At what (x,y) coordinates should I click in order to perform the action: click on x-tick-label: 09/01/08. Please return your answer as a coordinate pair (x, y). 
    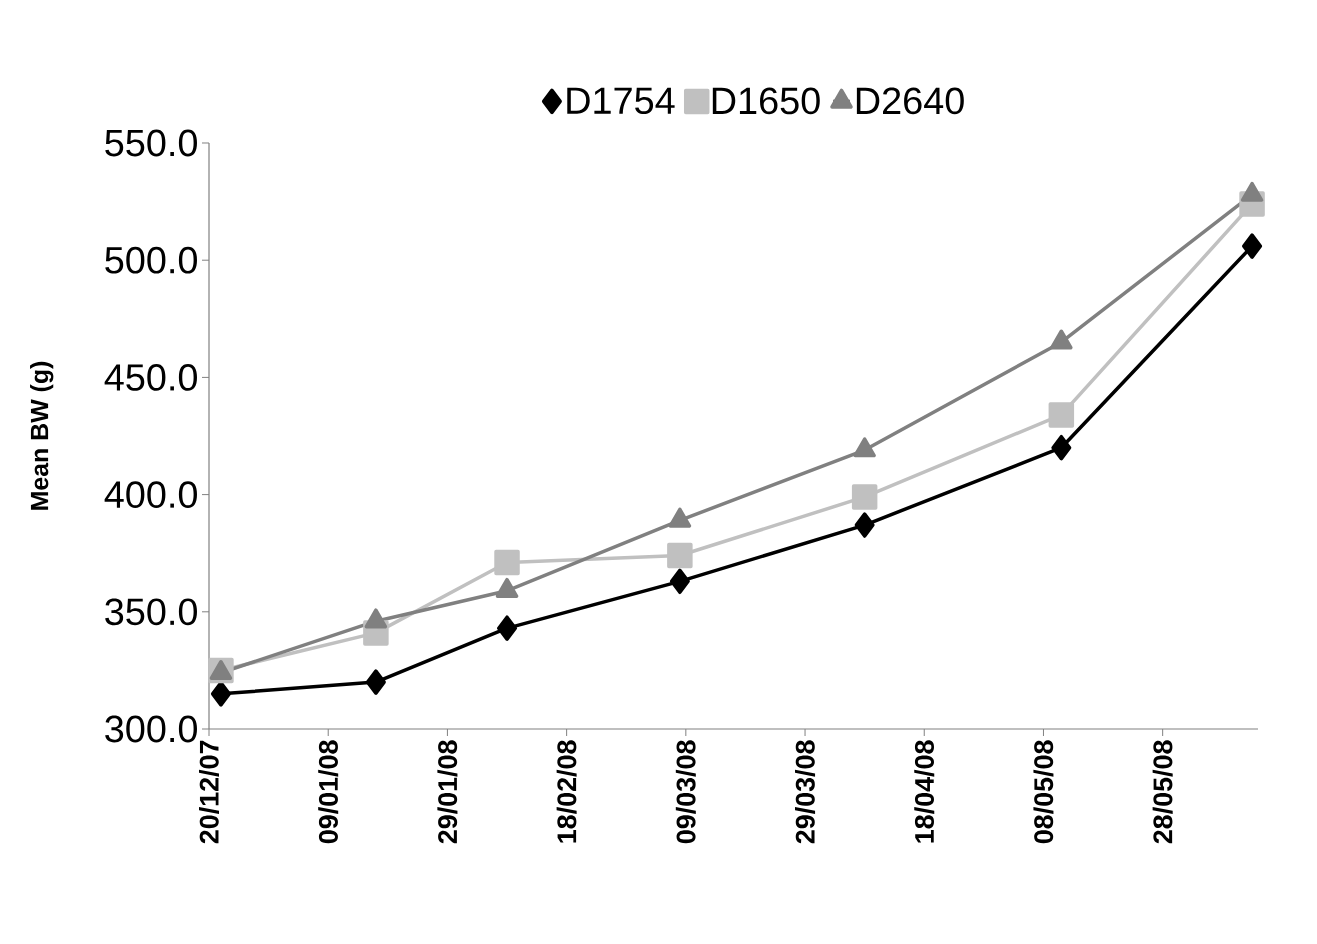
    Looking at the image, I should click on (328, 792).